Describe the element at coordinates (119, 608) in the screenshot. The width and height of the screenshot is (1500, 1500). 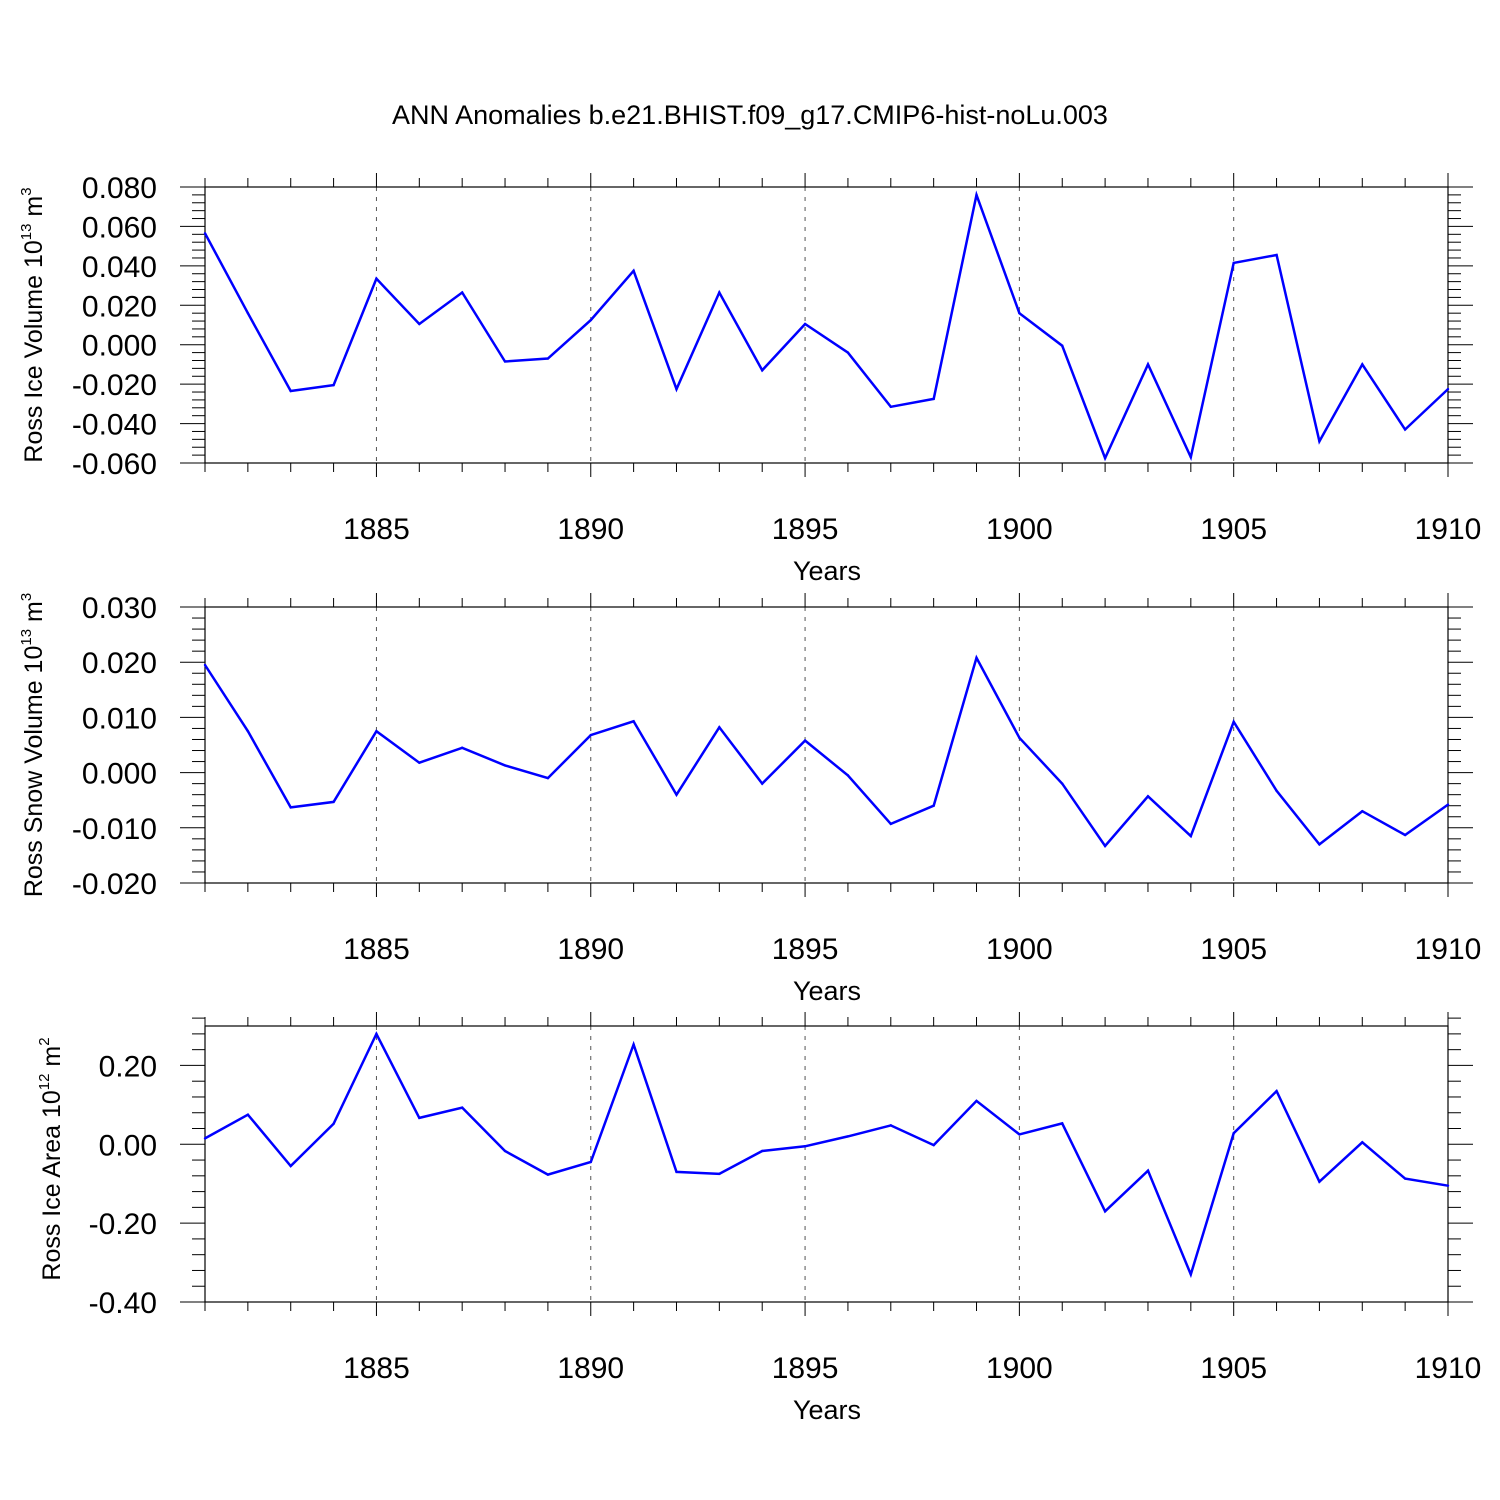
I see `y-tick-label: 0.030` at that location.